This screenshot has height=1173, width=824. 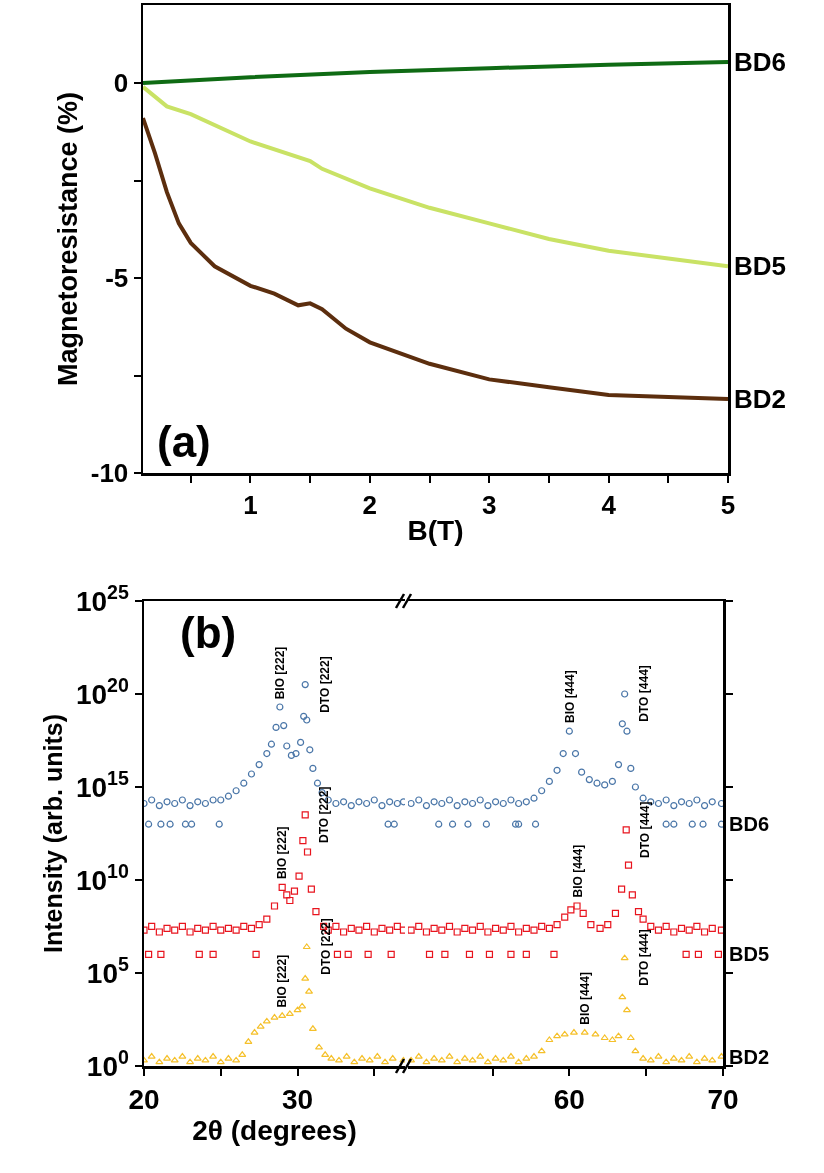 I want to click on annotation: (a), so click(x=184, y=441).